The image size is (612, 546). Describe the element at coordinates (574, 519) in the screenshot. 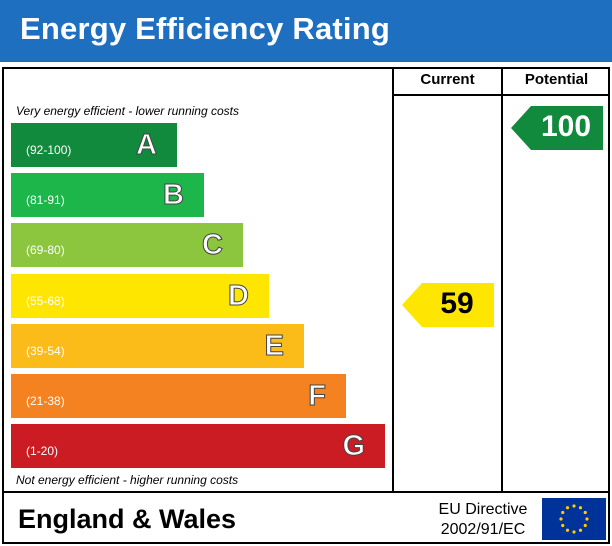

I see `eu-flag-icon` at that location.